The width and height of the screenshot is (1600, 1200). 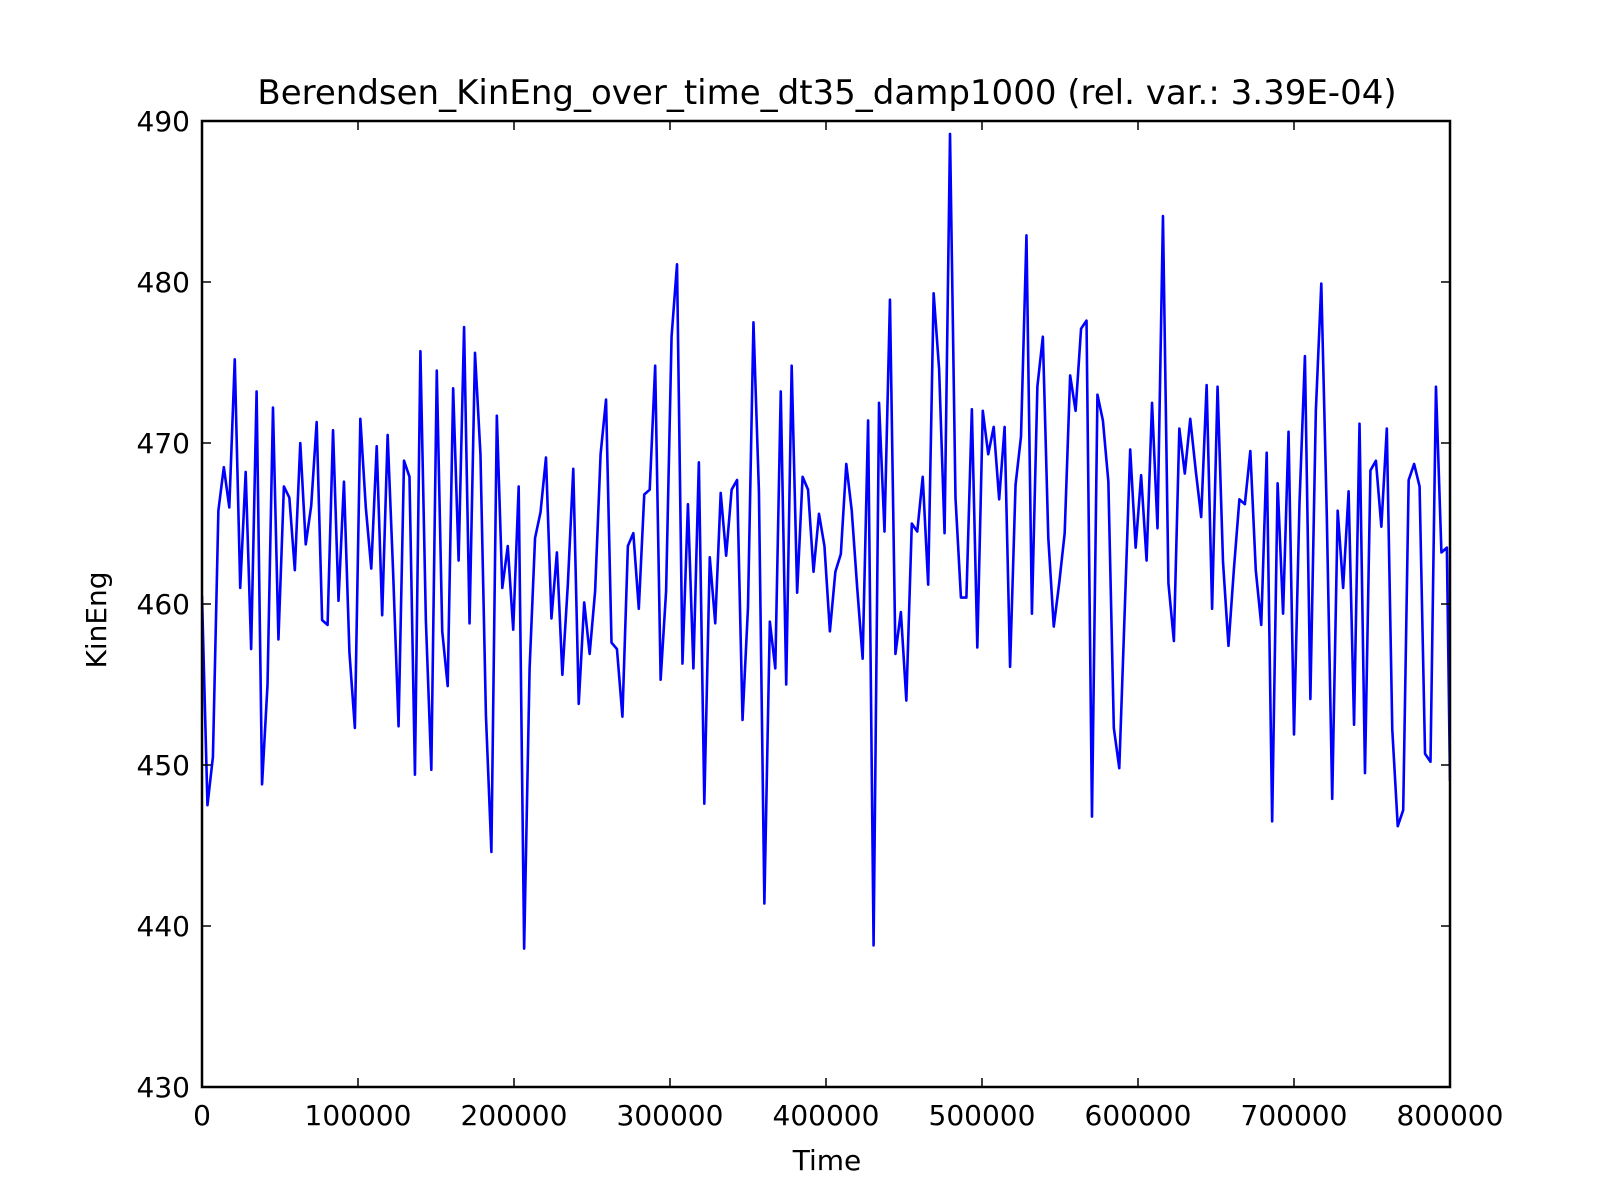 I want to click on x-tick-label: 400000, so click(x=826, y=1115).